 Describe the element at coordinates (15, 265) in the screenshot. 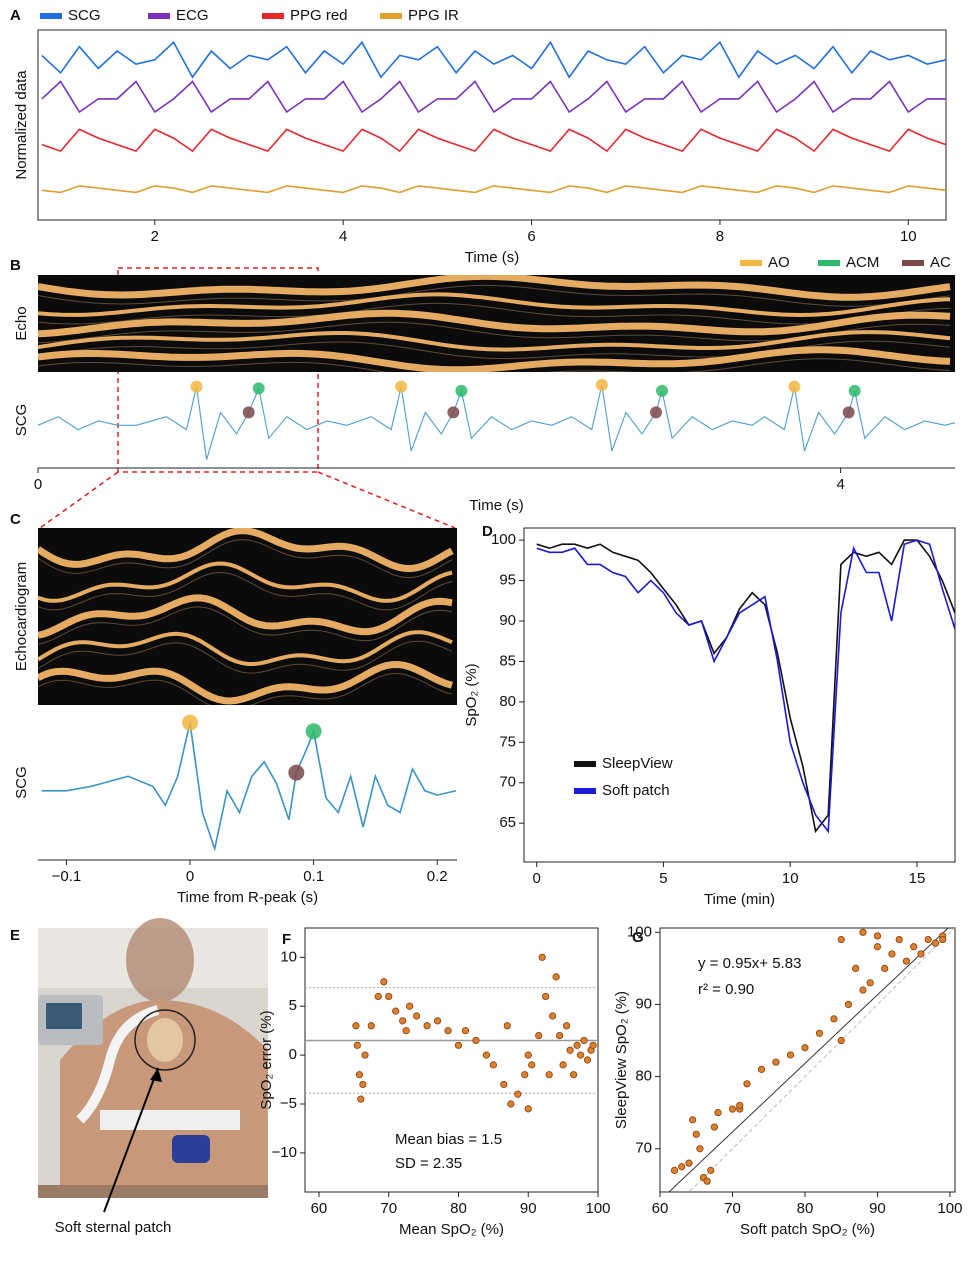

I see `panel-label: B` at that location.